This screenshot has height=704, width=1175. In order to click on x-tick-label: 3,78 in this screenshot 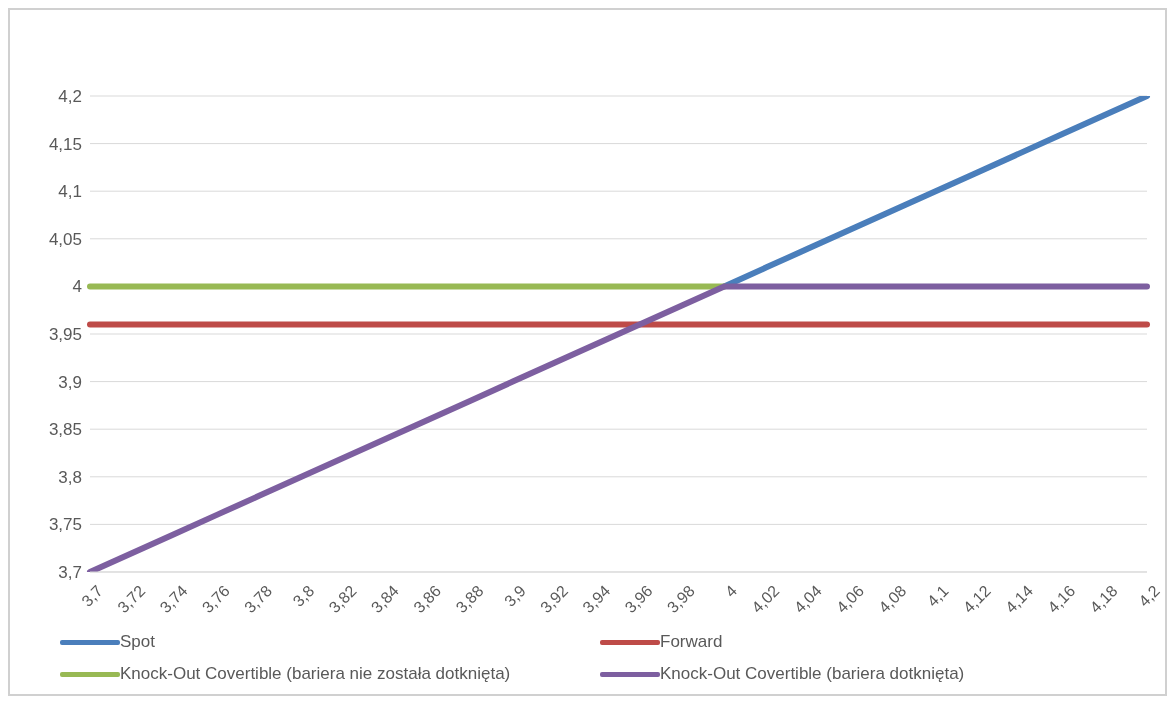, I will do `click(258, 599)`.